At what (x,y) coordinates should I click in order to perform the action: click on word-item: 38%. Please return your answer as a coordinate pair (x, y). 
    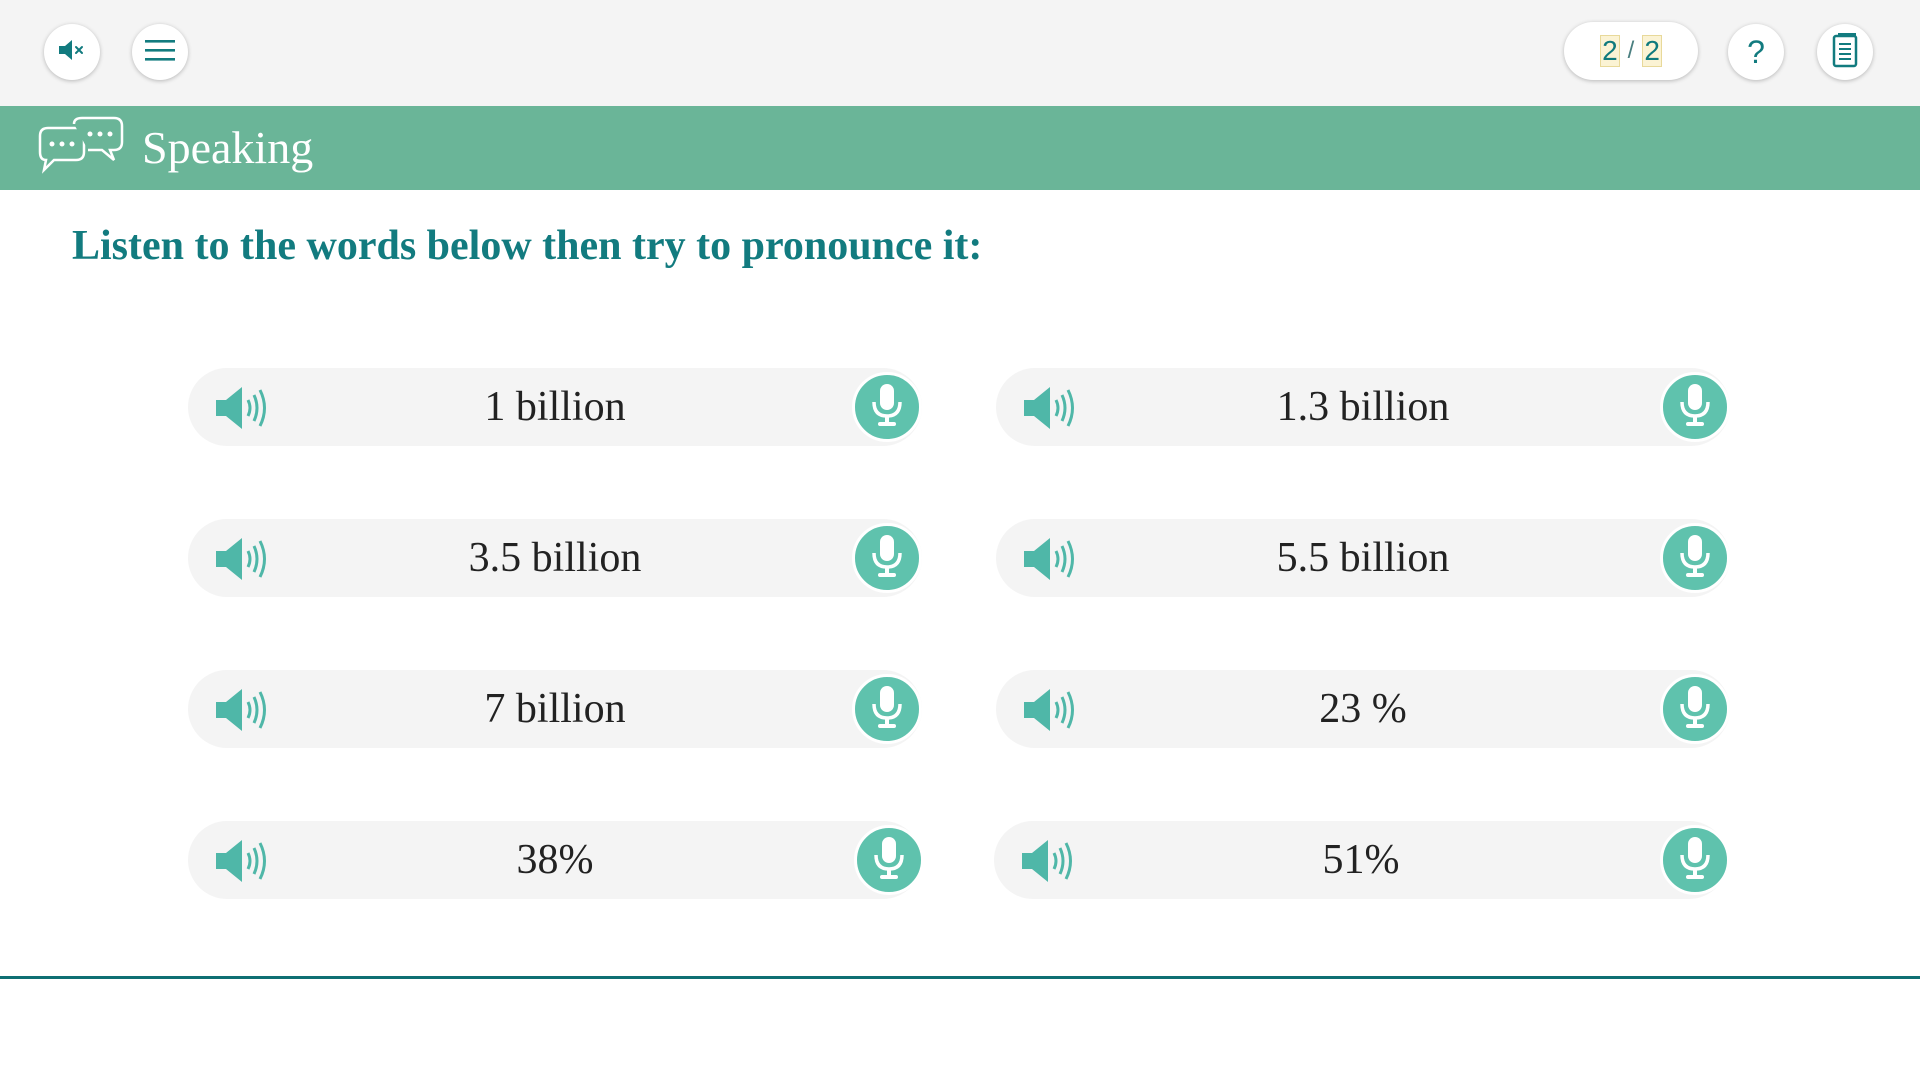
    Looking at the image, I should click on (556, 860).